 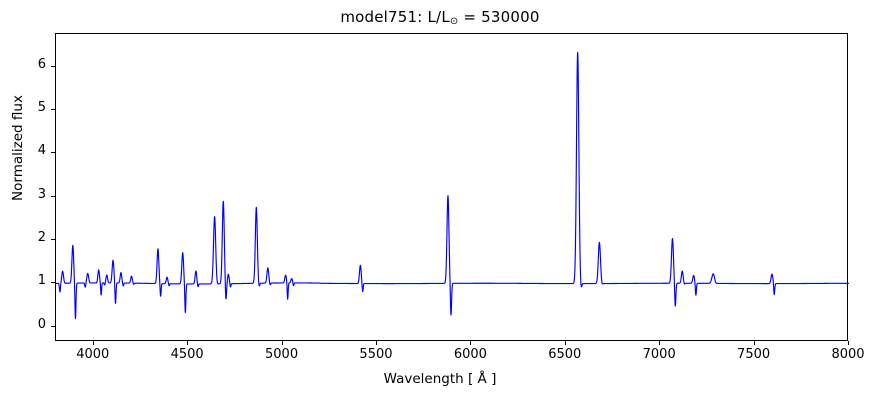 I want to click on x-tick-label: 8000, so click(x=848, y=354).